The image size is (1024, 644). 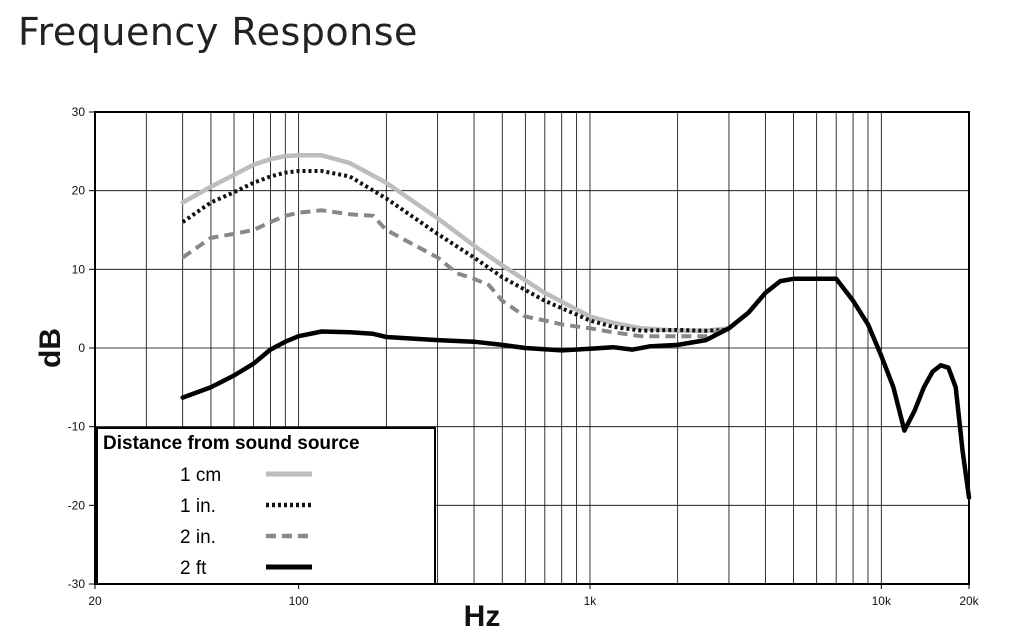 What do you see at coordinates (882, 601) in the screenshot?
I see `x-tick-label: 10k` at bounding box center [882, 601].